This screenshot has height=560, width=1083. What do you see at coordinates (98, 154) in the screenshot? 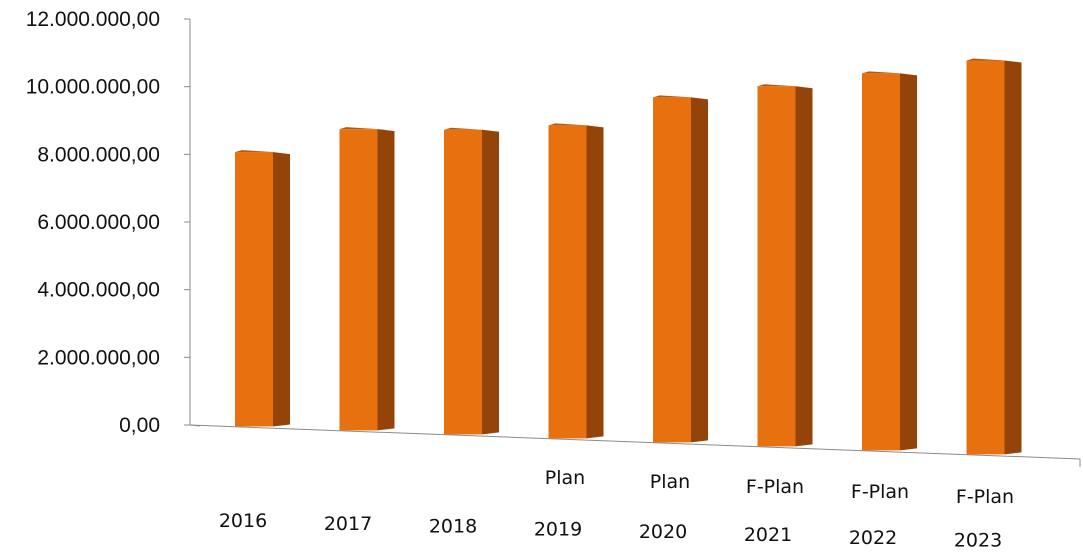
I see `y-tick-label: 8.000.000,00` at bounding box center [98, 154].